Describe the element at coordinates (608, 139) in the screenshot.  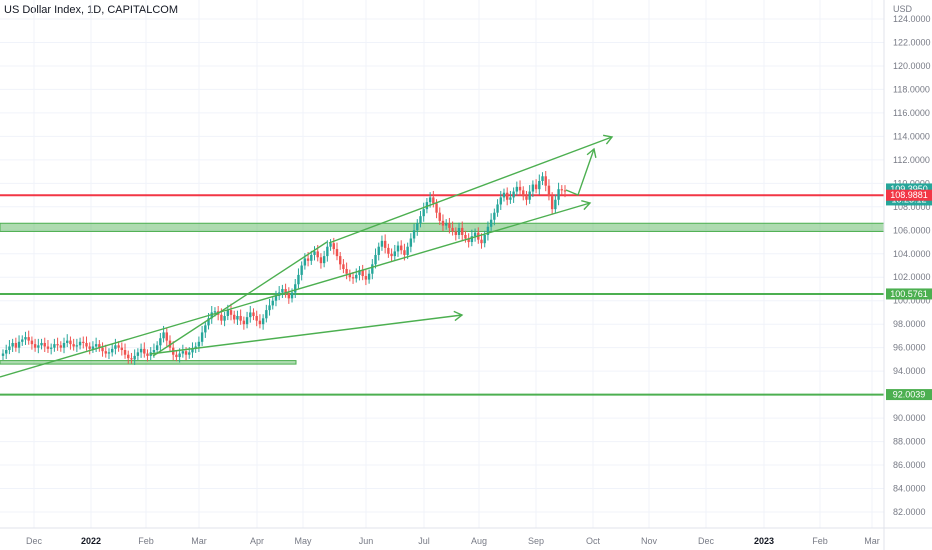
I see `arrowhead` at that location.